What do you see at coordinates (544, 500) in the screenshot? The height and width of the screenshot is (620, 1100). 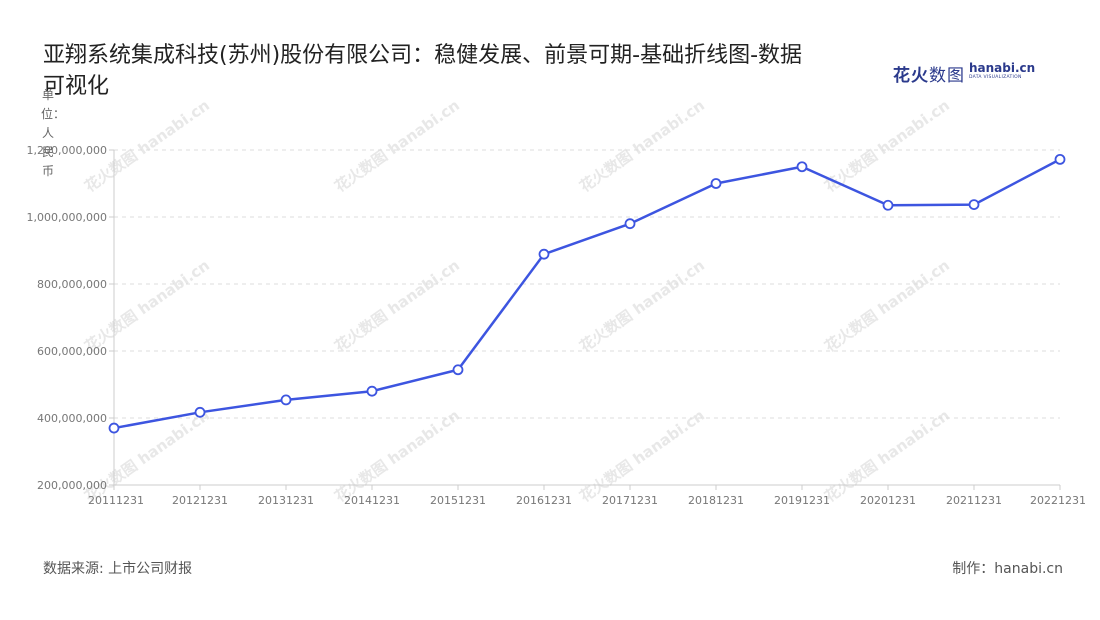 I see `x-tick-label: 20161231` at bounding box center [544, 500].